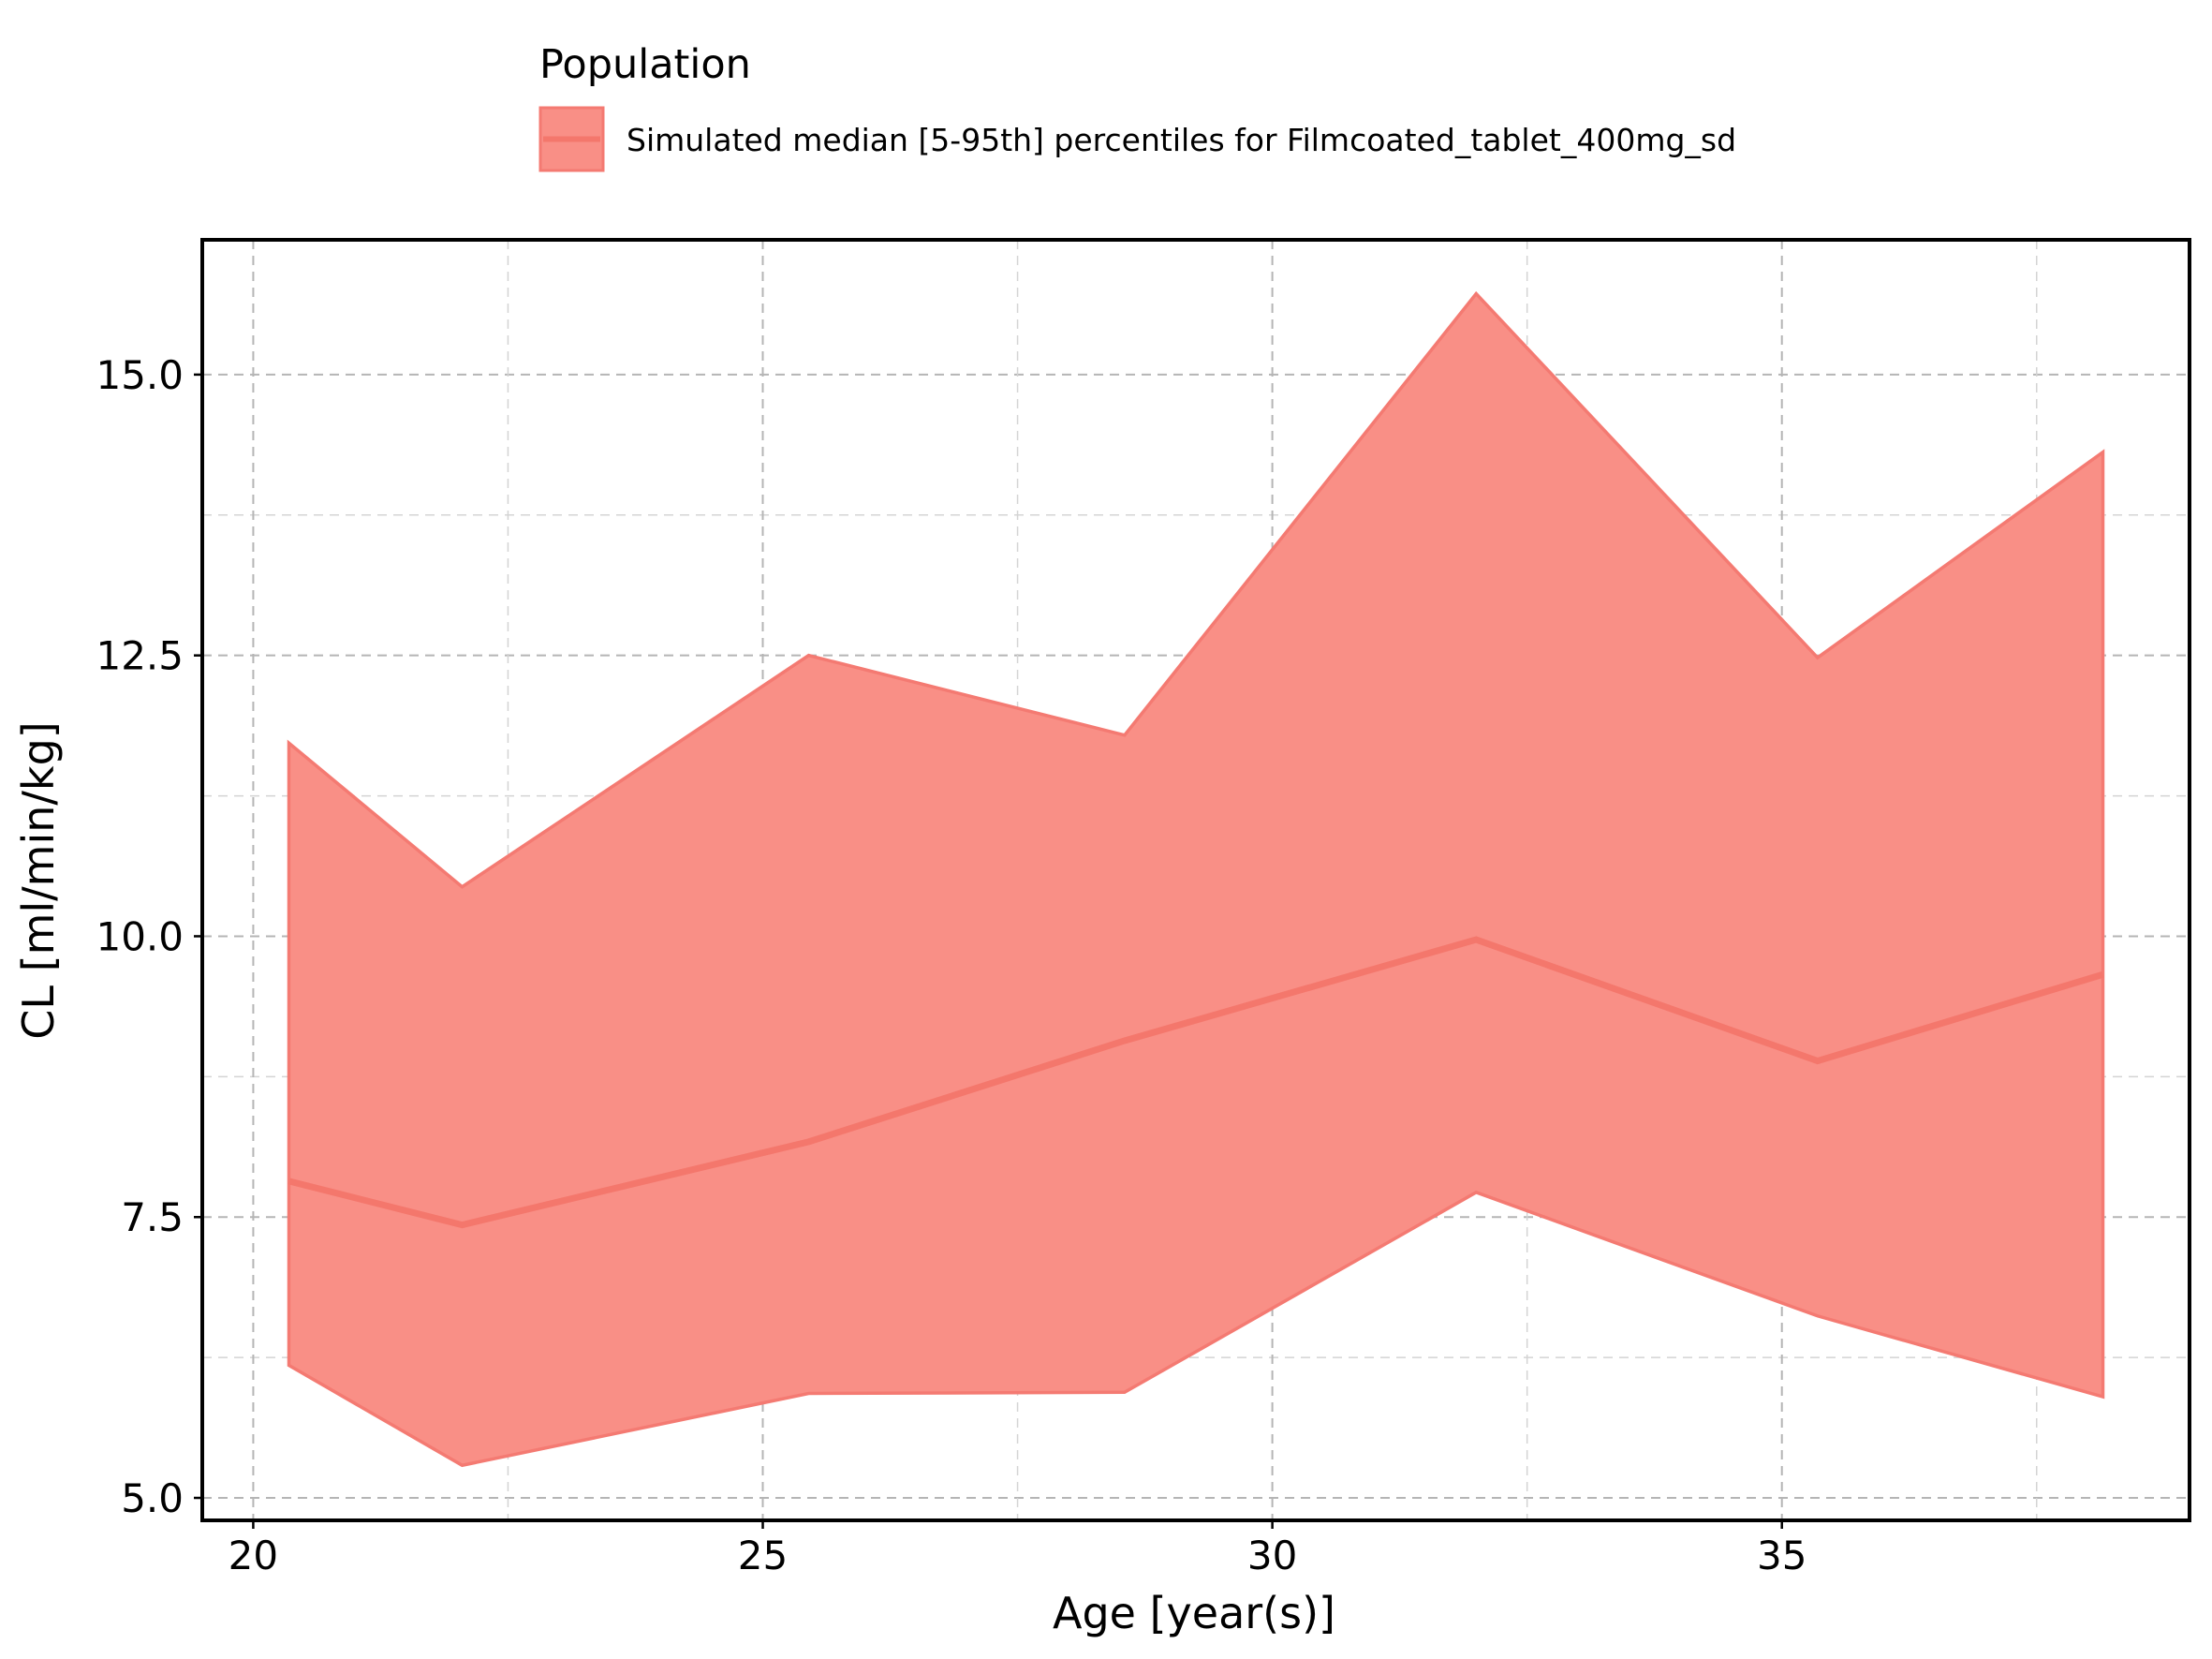 The height and width of the screenshot is (1659, 2212). What do you see at coordinates (763, 1556) in the screenshot?
I see `x-tick-label: 25` at bounding box center [763, 1556].